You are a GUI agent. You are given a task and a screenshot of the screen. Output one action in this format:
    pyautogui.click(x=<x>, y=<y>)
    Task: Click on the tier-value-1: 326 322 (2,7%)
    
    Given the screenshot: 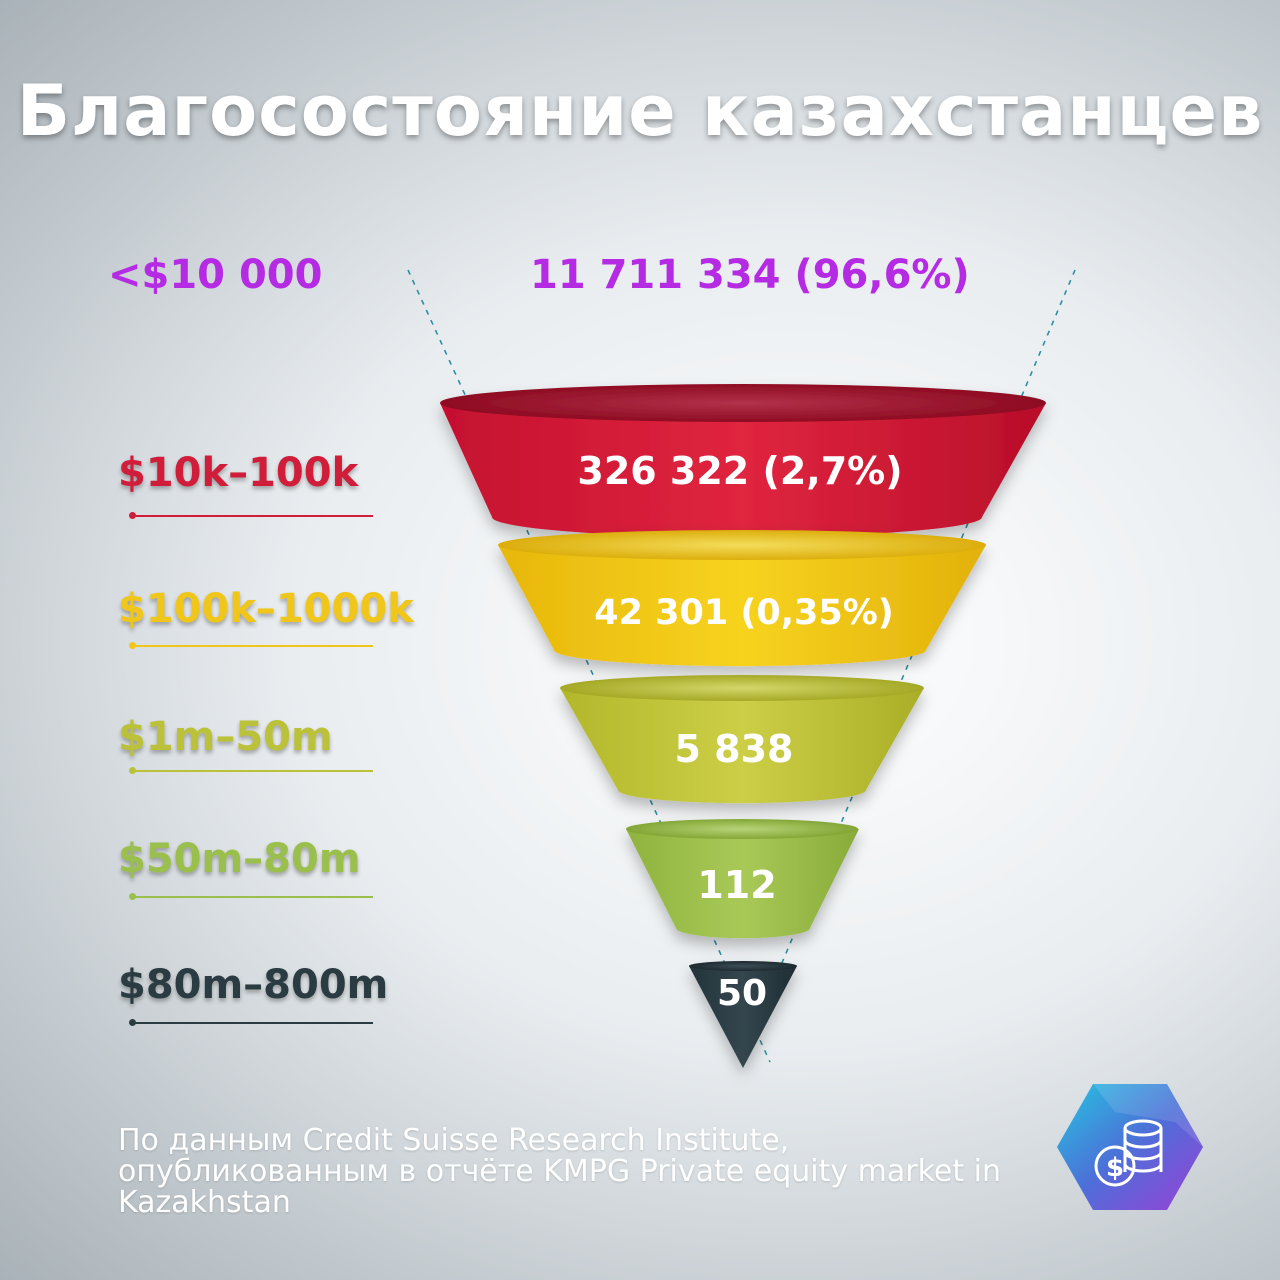 What is the action you would take?
    pyautogui.click(x=739, y=471)
    